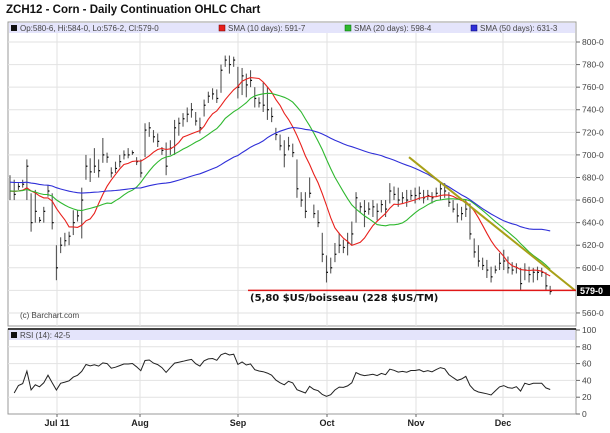 Image resolution: width=610 pixels, height=433 pixels. I want to click on rsi-legend-bar, so click(292, 335).